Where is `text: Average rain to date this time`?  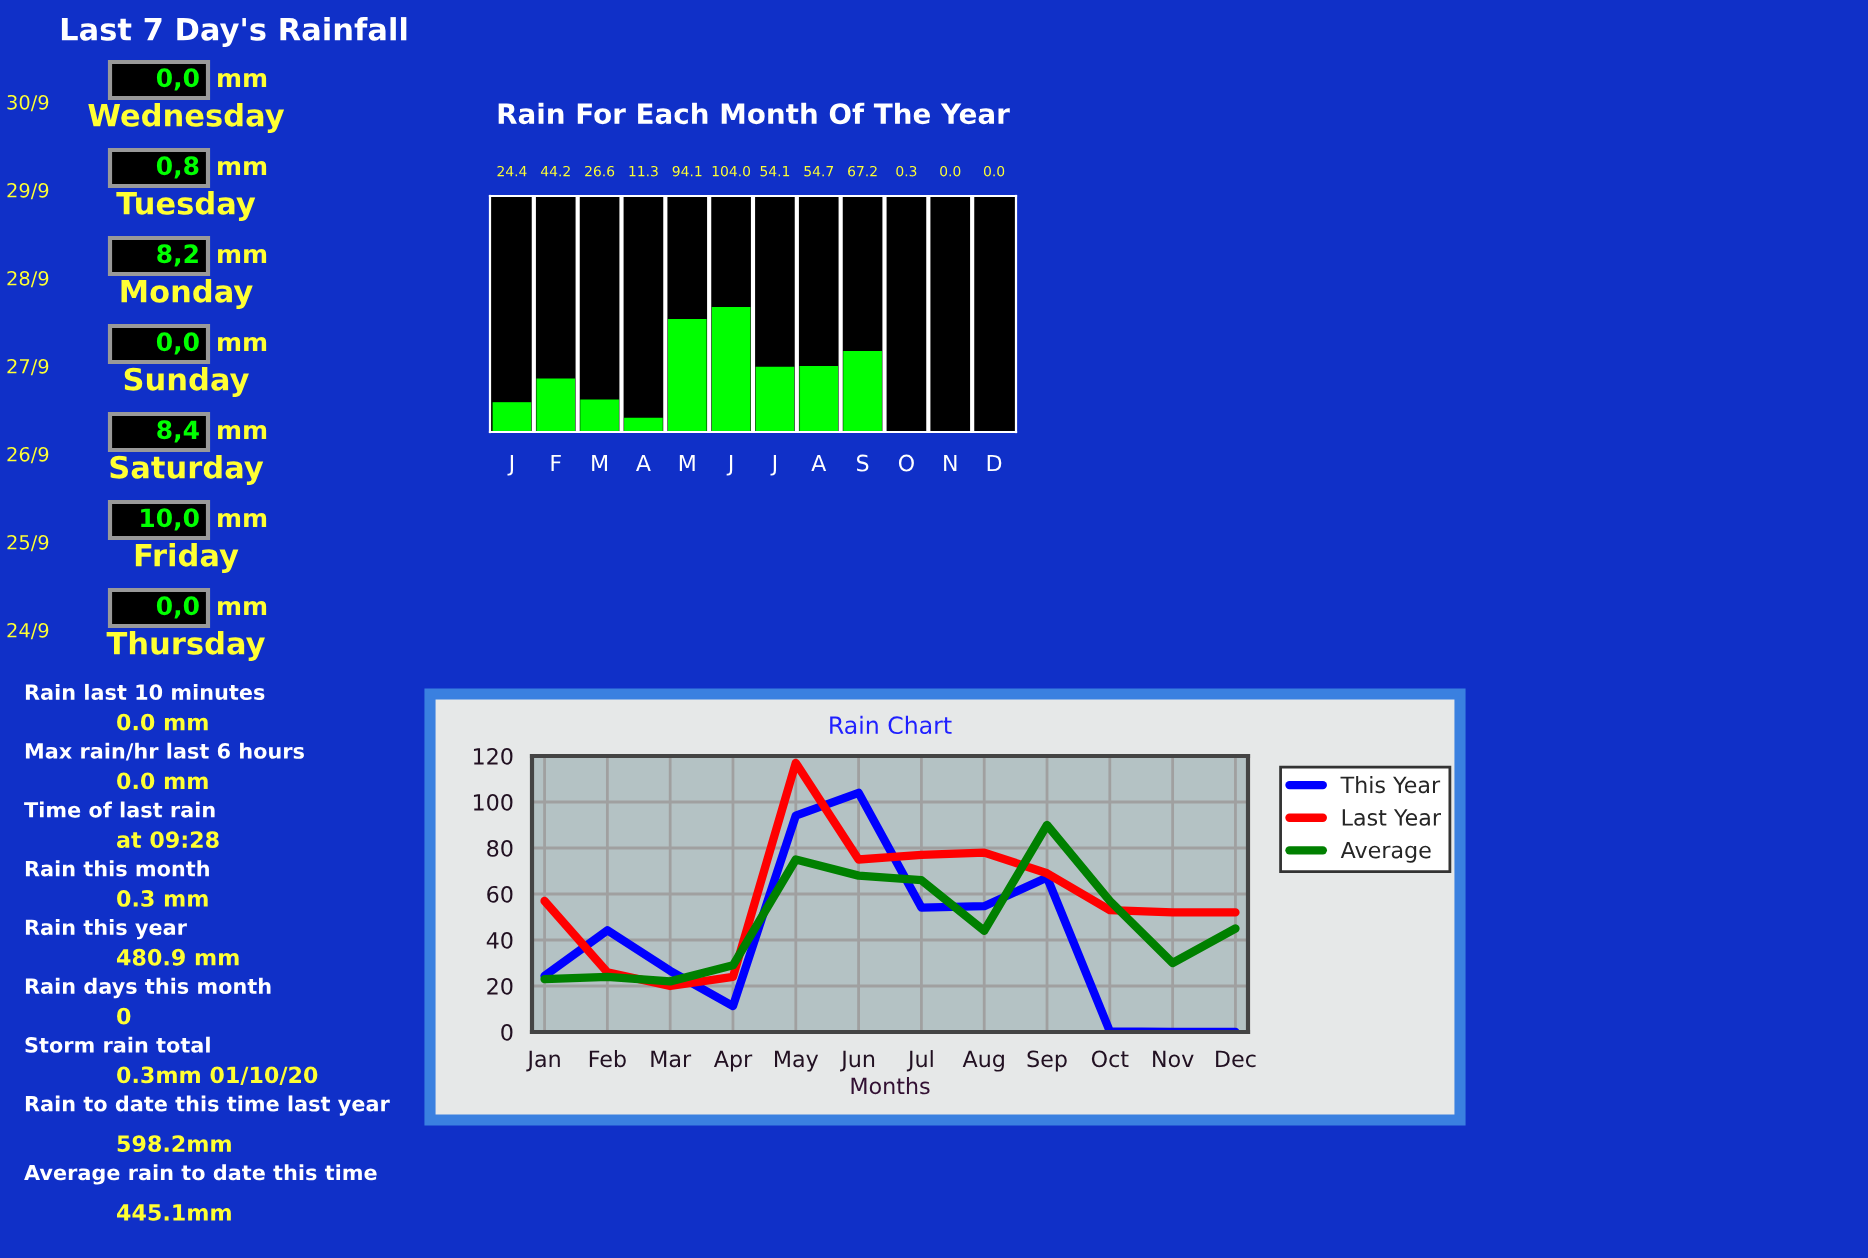
text: Average rain to date this time is located at coordinates (200, 1174).